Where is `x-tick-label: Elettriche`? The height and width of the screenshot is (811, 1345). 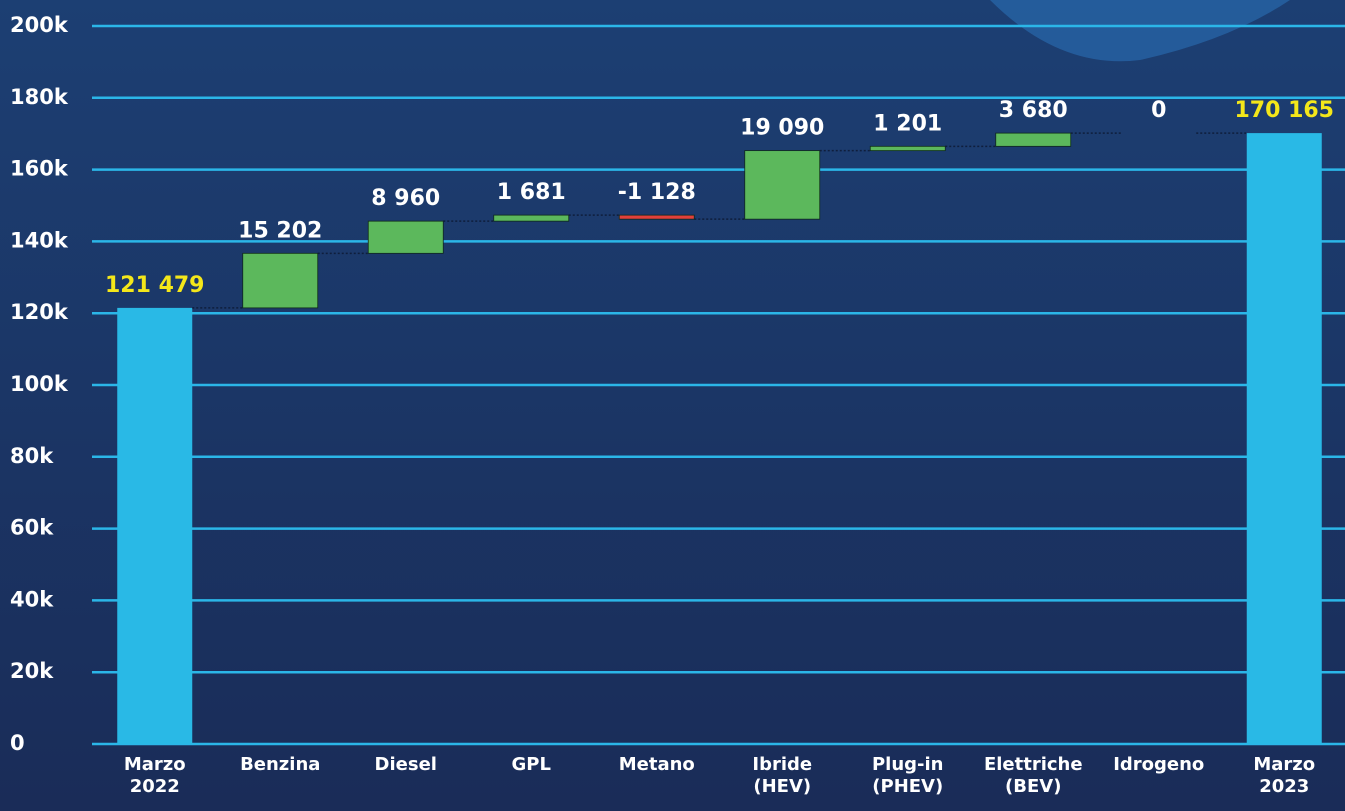 x-tick-label: Elettriche is located at coordinates (1033, 764).